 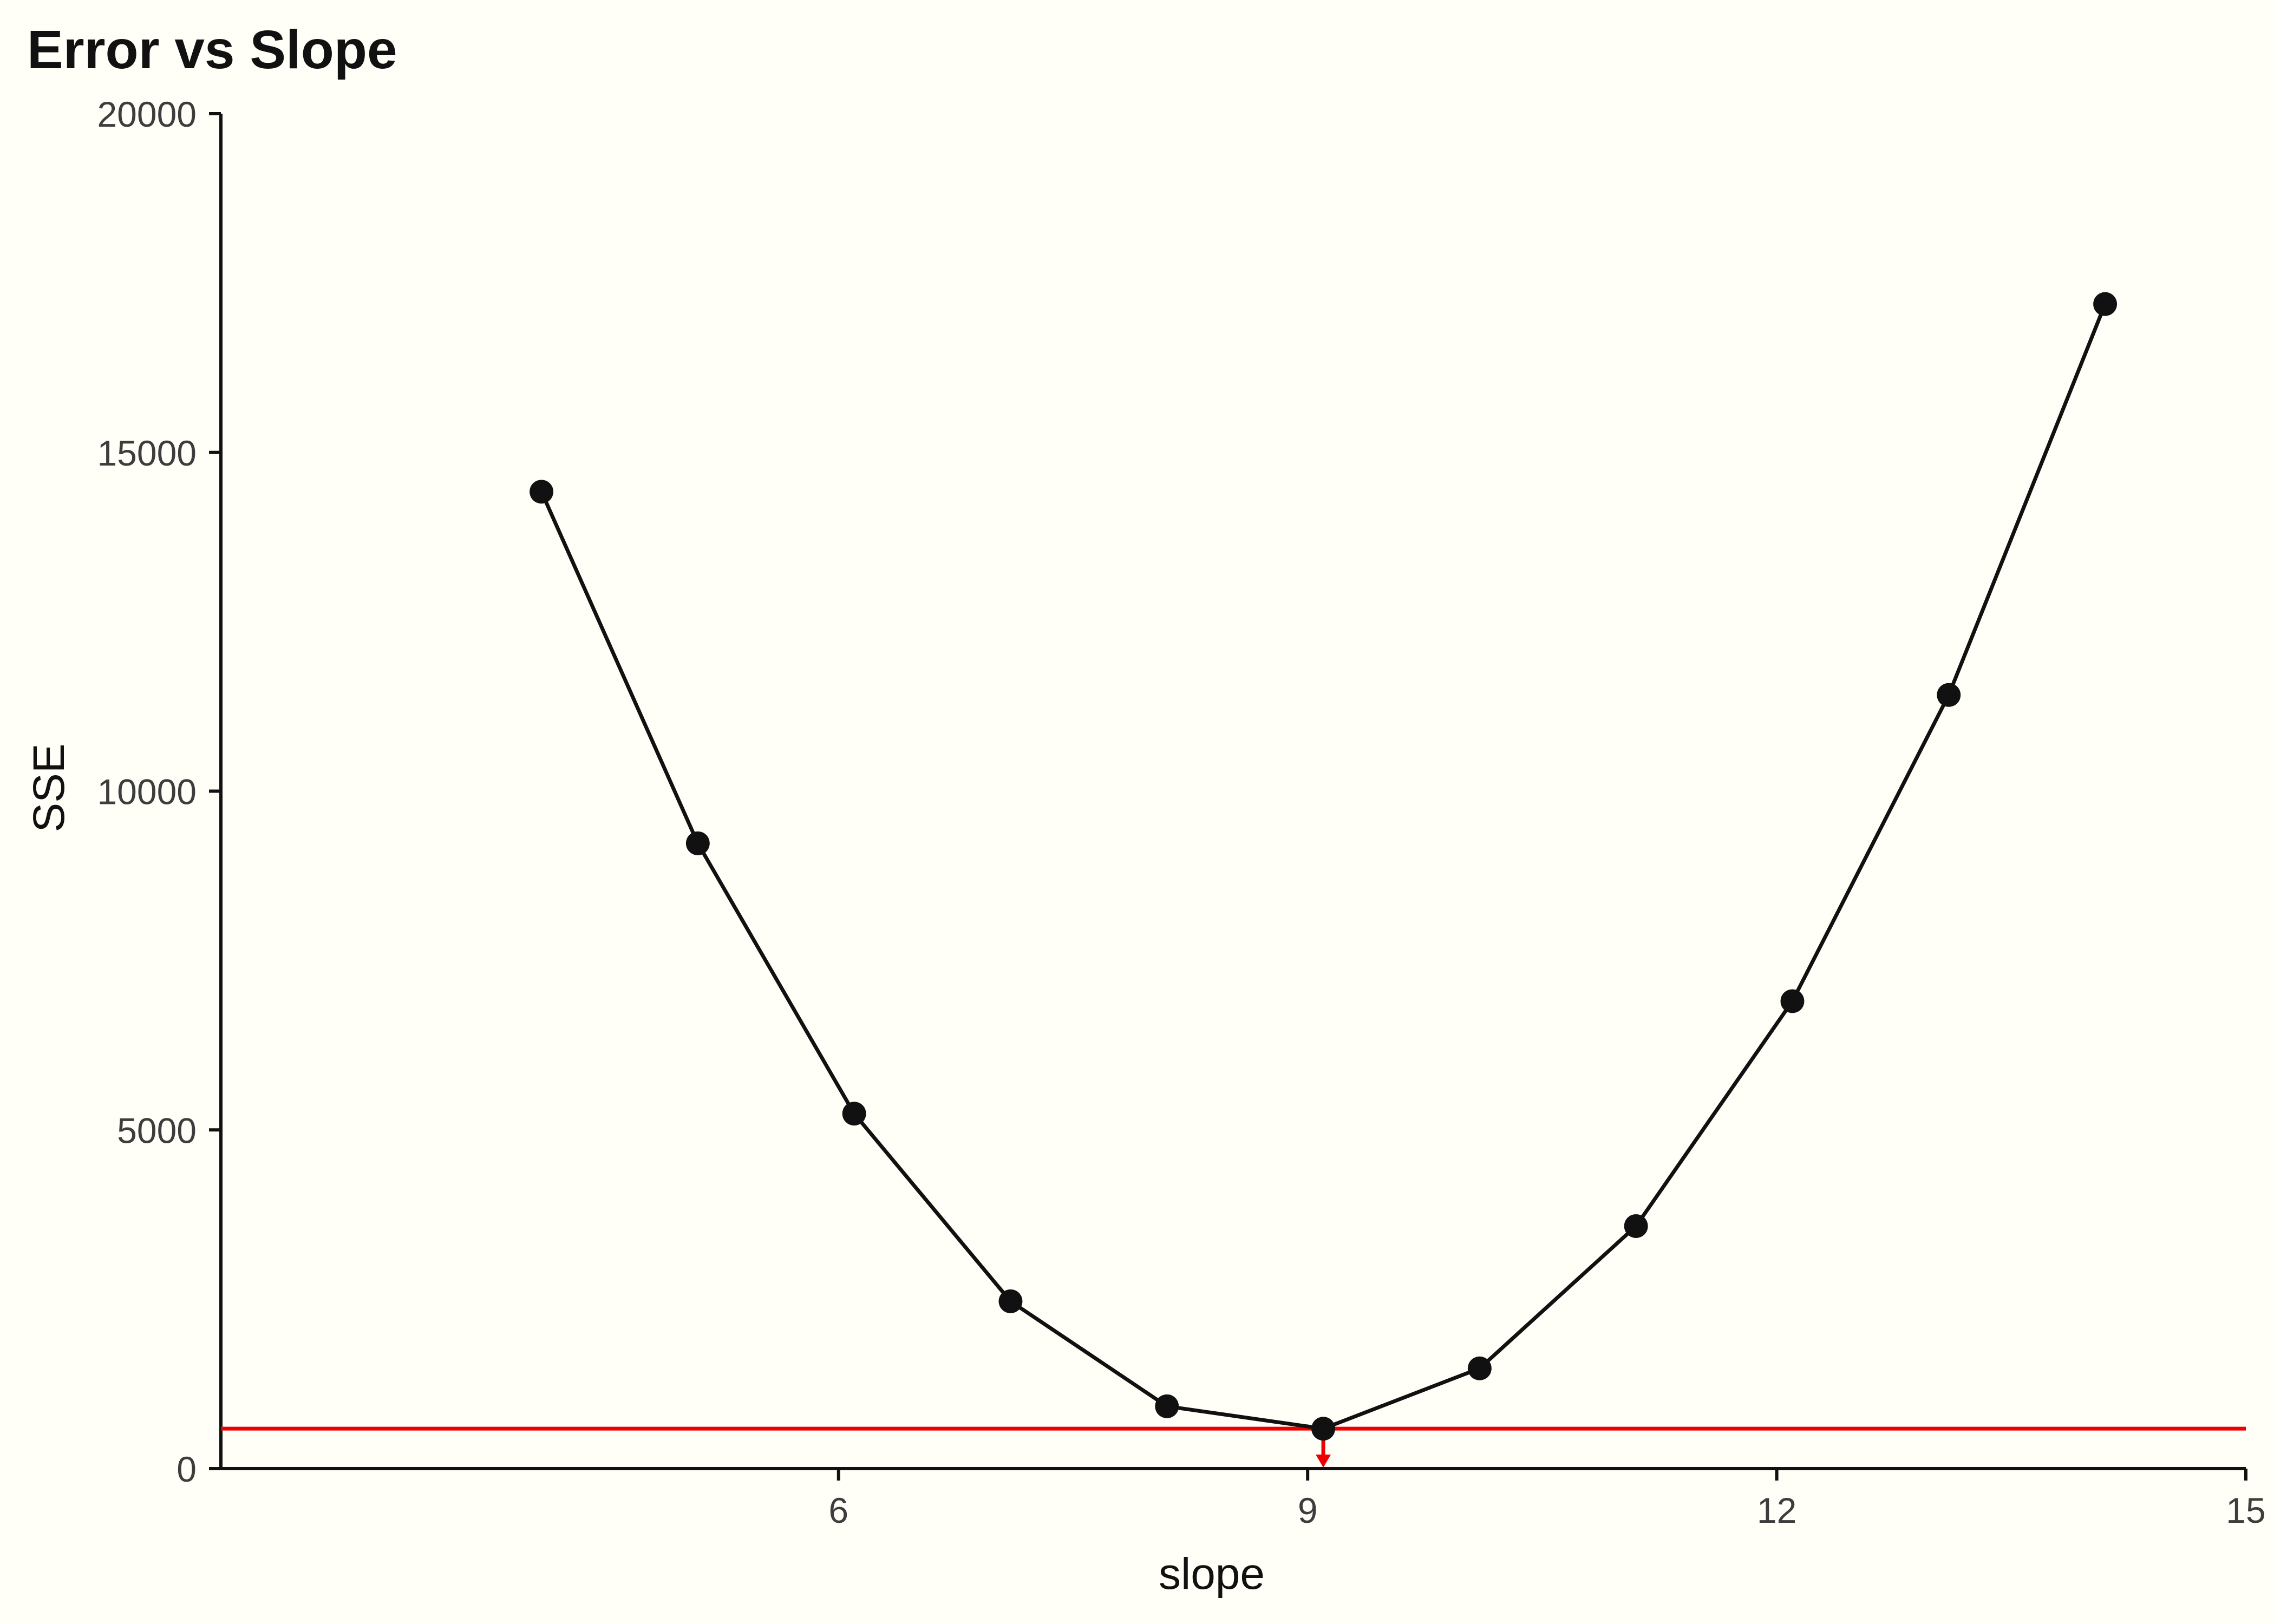 I want to click on y-tick-label: 0, so click(x=187, y=1469).